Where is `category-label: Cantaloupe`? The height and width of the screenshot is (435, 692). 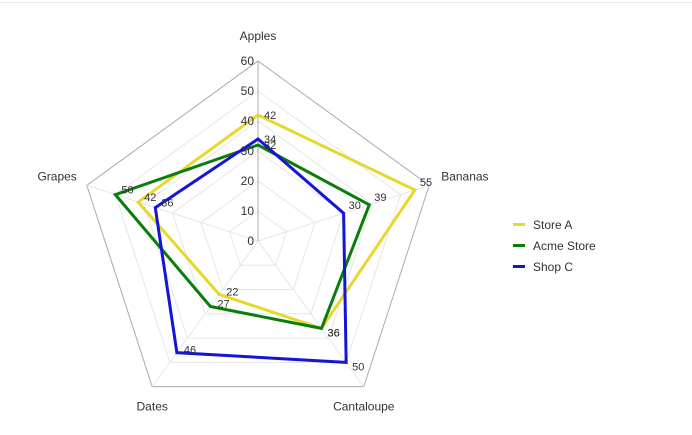
category-label: Cantaloupe is located at coordinates (364, 407).